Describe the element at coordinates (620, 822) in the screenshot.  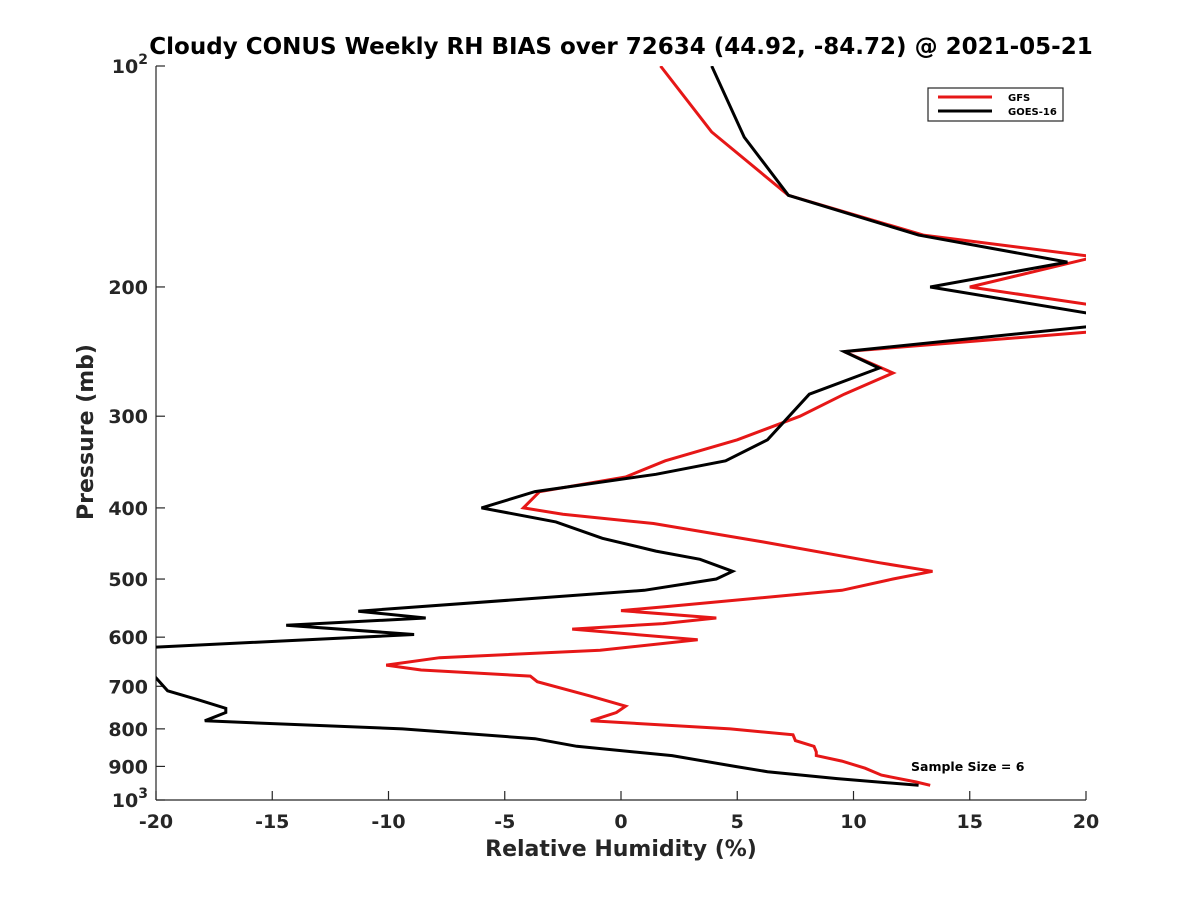
I see `x-tick-label: 0` at that location.